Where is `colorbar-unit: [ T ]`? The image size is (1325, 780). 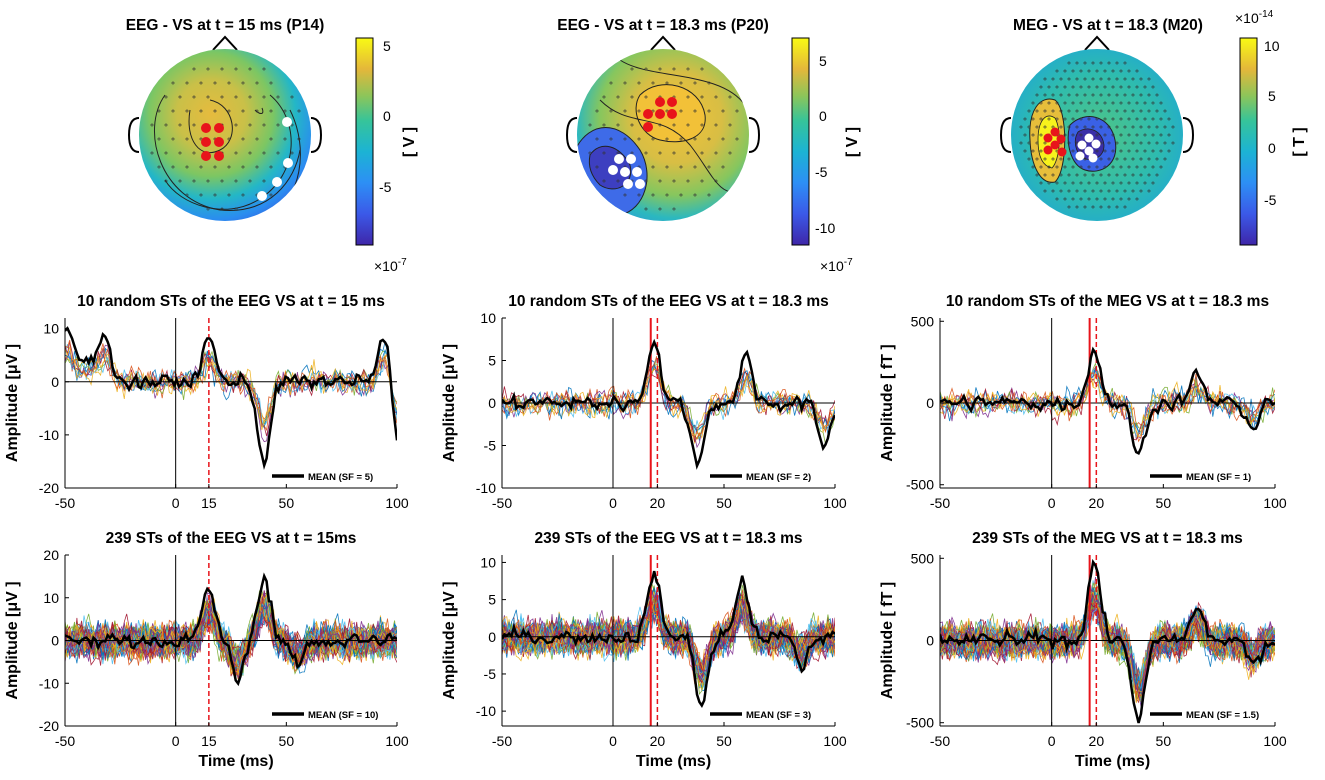 colorbar-unit: [ T ] is located at coordinates (1299, 141).